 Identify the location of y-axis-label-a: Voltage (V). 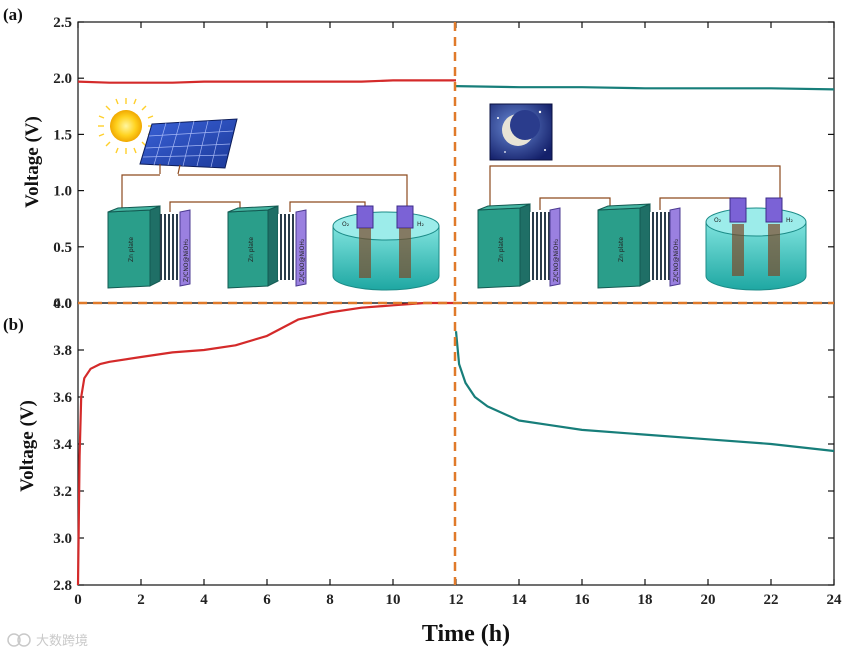
(32, 162).